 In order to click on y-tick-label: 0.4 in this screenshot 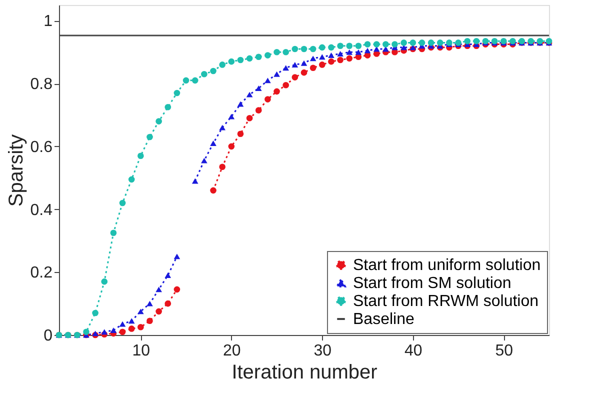, I will do `click(41, 210)`.